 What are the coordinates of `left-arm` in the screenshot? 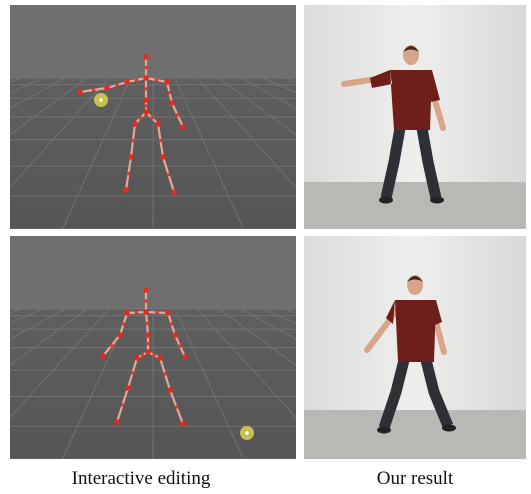 It's located at (383, 327).